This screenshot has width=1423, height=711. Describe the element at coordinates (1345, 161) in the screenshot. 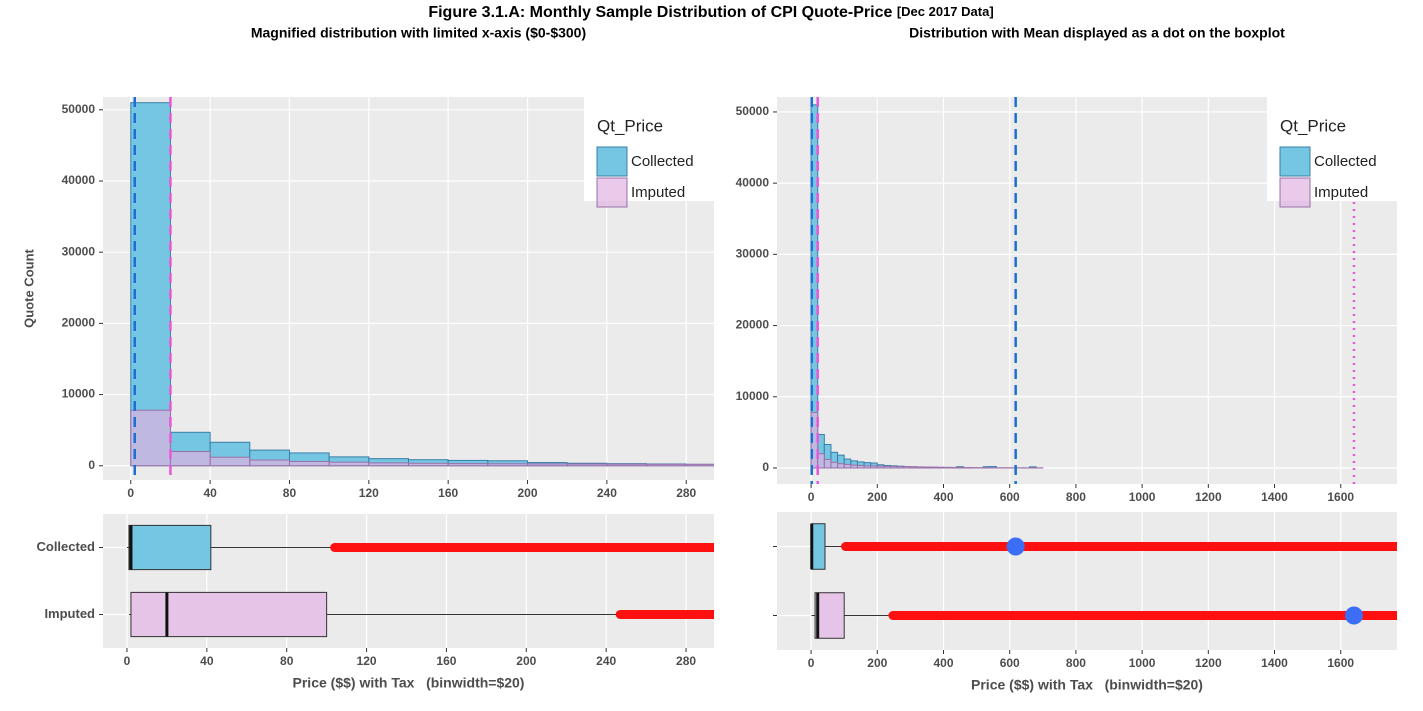

I see `legend-label: Collected` at that location.